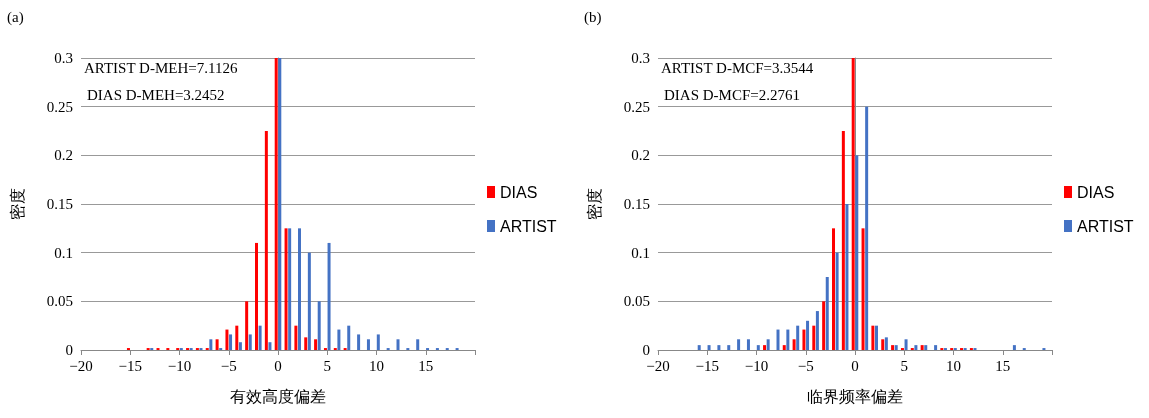 This screenshot has height=418, width=1149. Describe the element at coordinates (278, 396) in the screenshot. I see `x-axis-title: 有效高度偏差` at that location.